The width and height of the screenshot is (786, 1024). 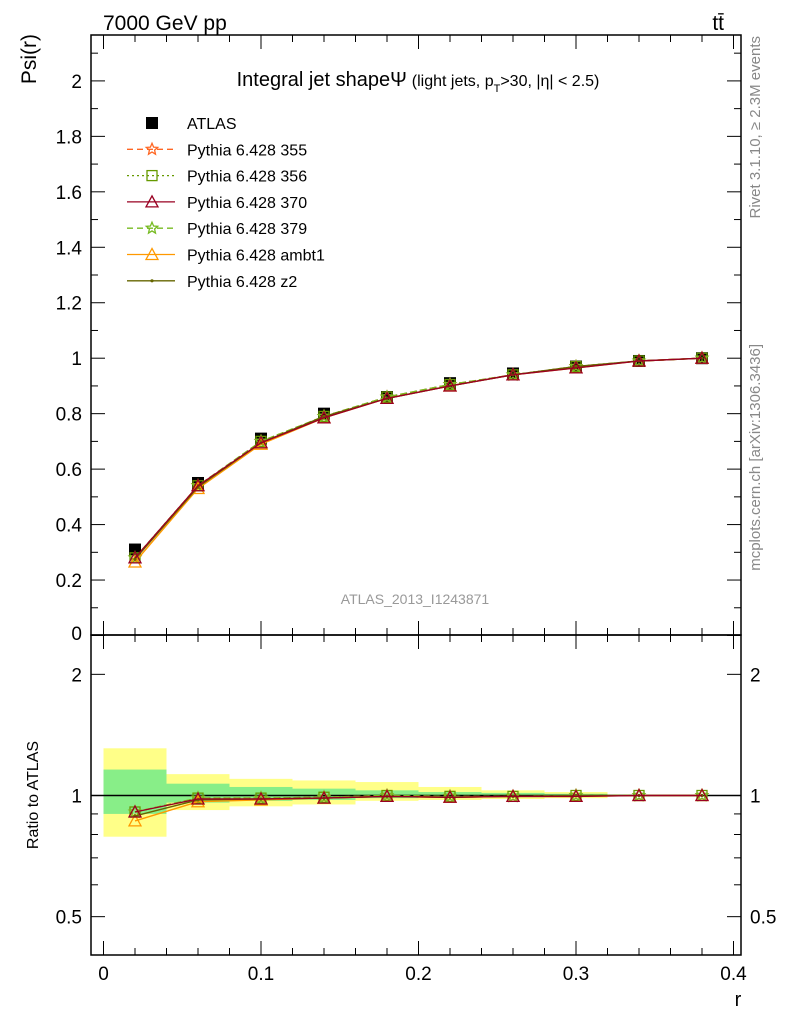 I want to click on legend-marker-p379, so click(x=152, y=227).